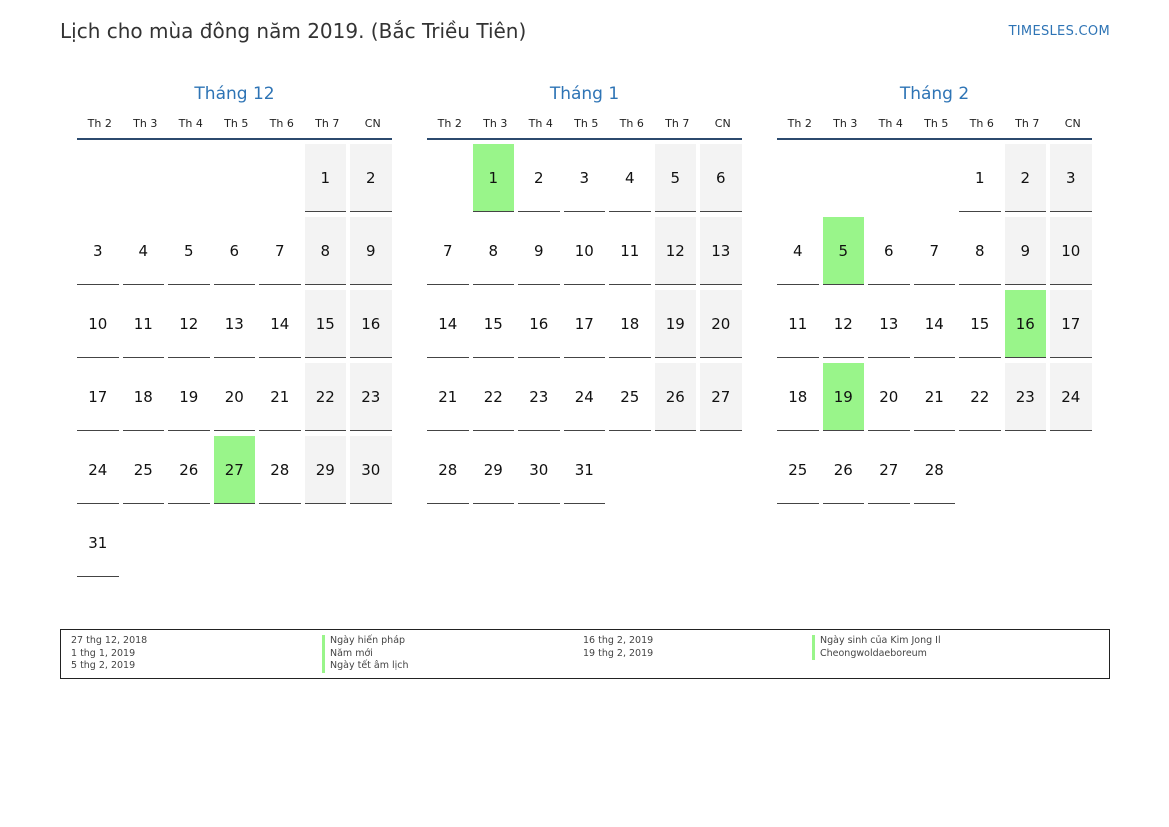  I want to click on day-number: 26, so click(843, 470).